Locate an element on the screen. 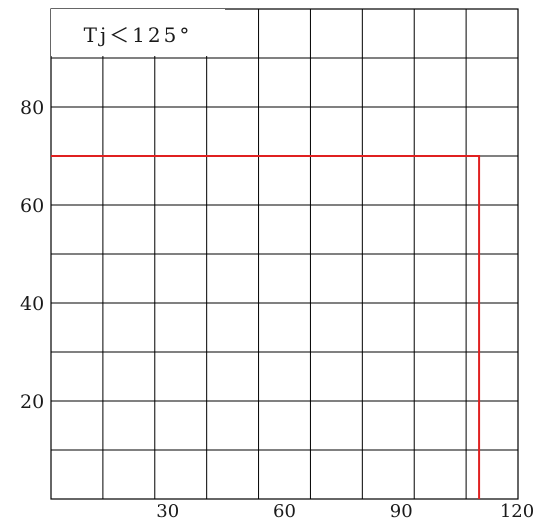  annotation-box is located at coordinates (138, 32).